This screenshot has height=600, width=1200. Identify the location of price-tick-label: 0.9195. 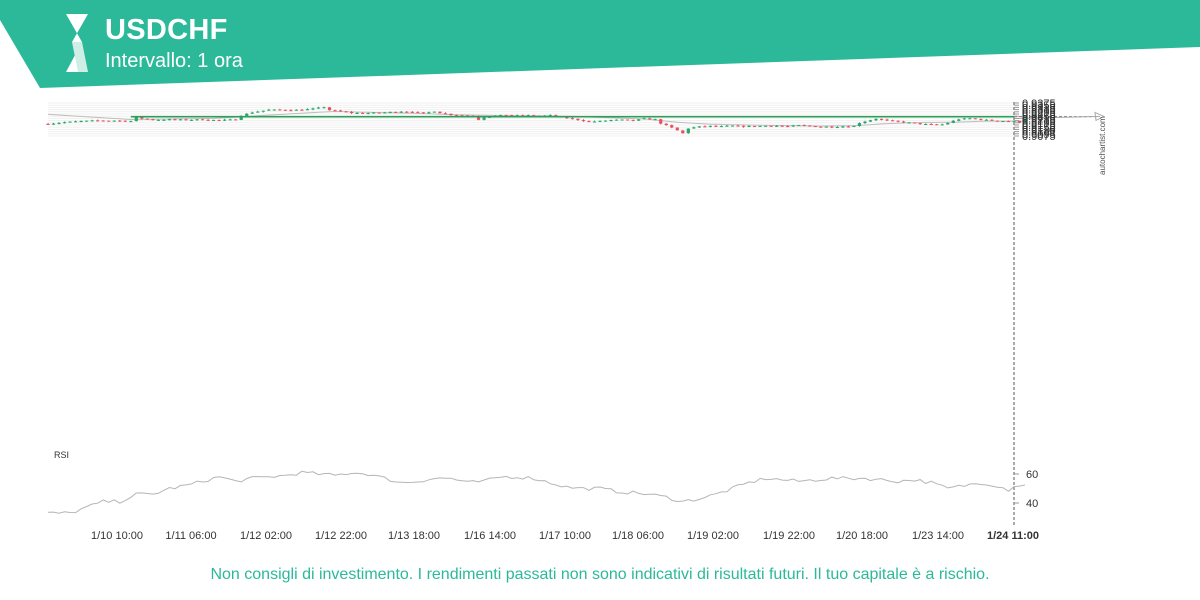
(1039, 124).